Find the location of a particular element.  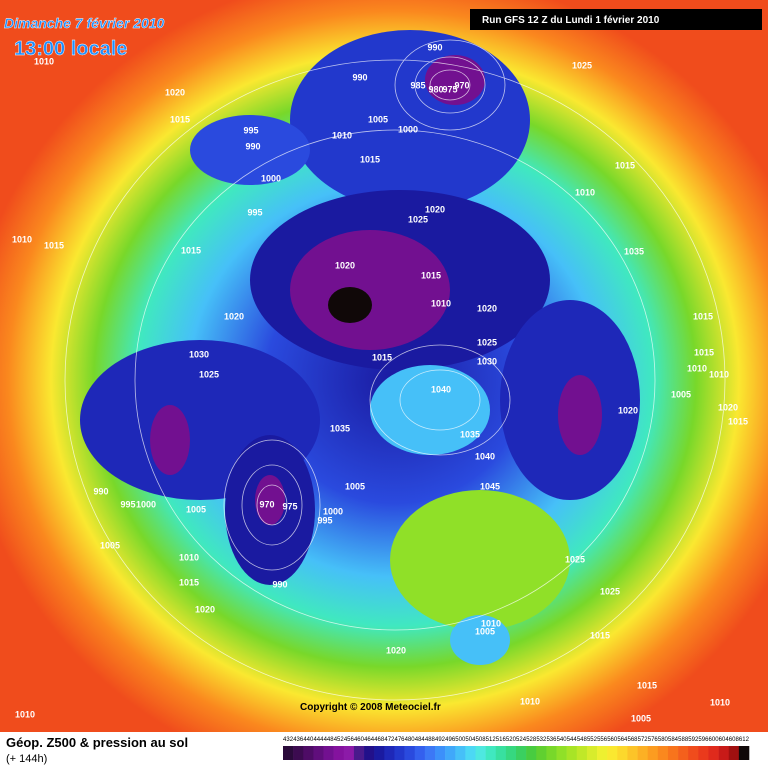

isobar-label: 1030 is located at coordinates (199, 354).